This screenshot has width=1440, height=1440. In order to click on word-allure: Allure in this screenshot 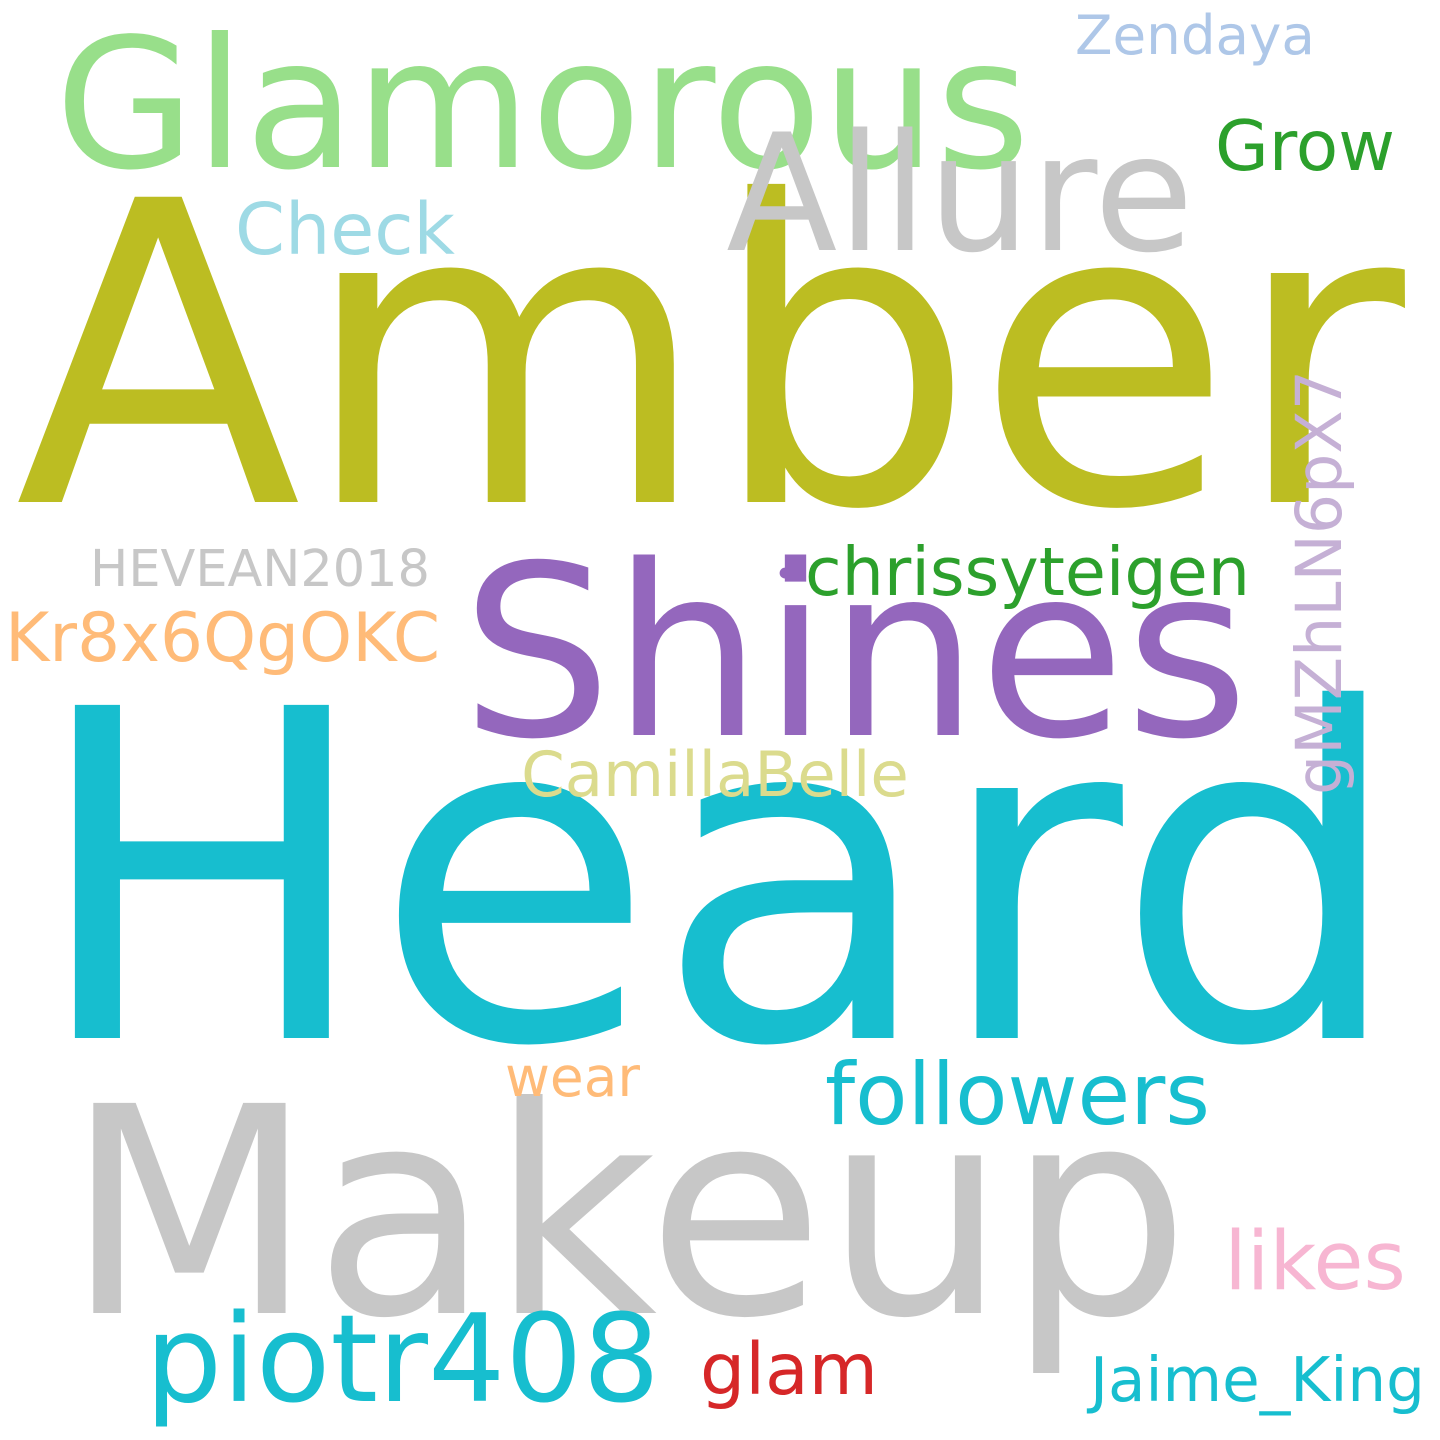, I will do `click(960, 194)`.